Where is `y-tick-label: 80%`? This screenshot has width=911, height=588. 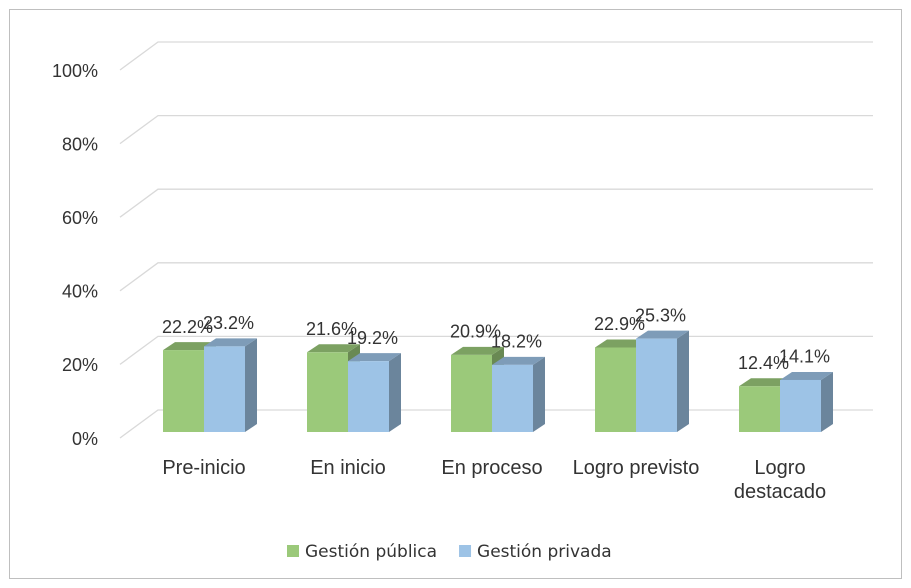 y-tick-label: 80% is located at coordinates (80, 144).